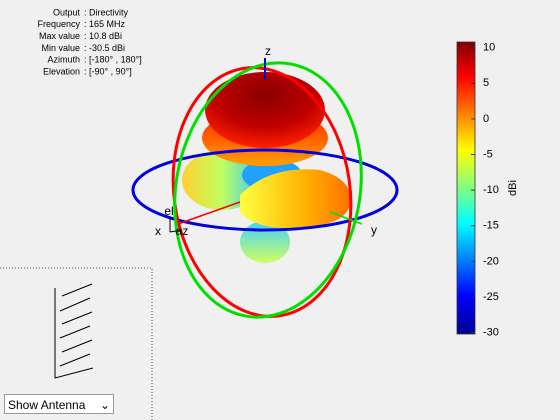  What do you see at coordinates (113, 60) in the screenshot?
I see `info-value: : [-180° , 180°]` at bounding box center [113, 60].